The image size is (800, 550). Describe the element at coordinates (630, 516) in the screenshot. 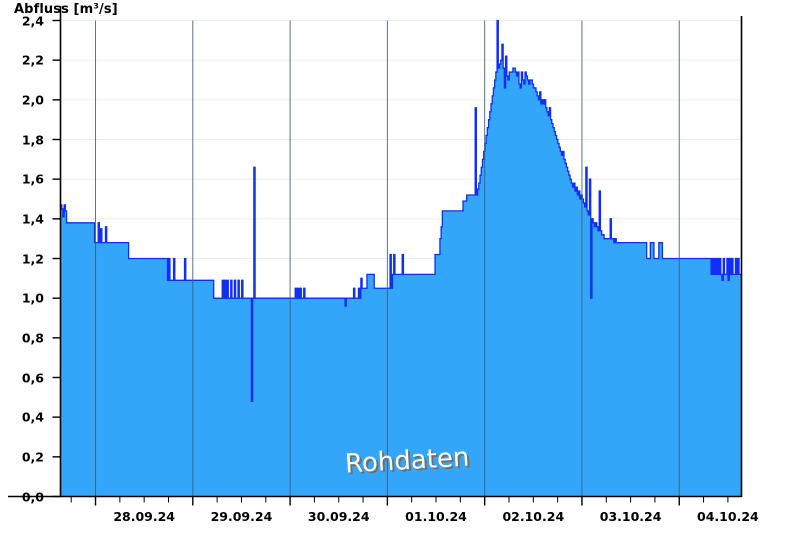

I see `x-tick-label: 03.10.24` at that location.